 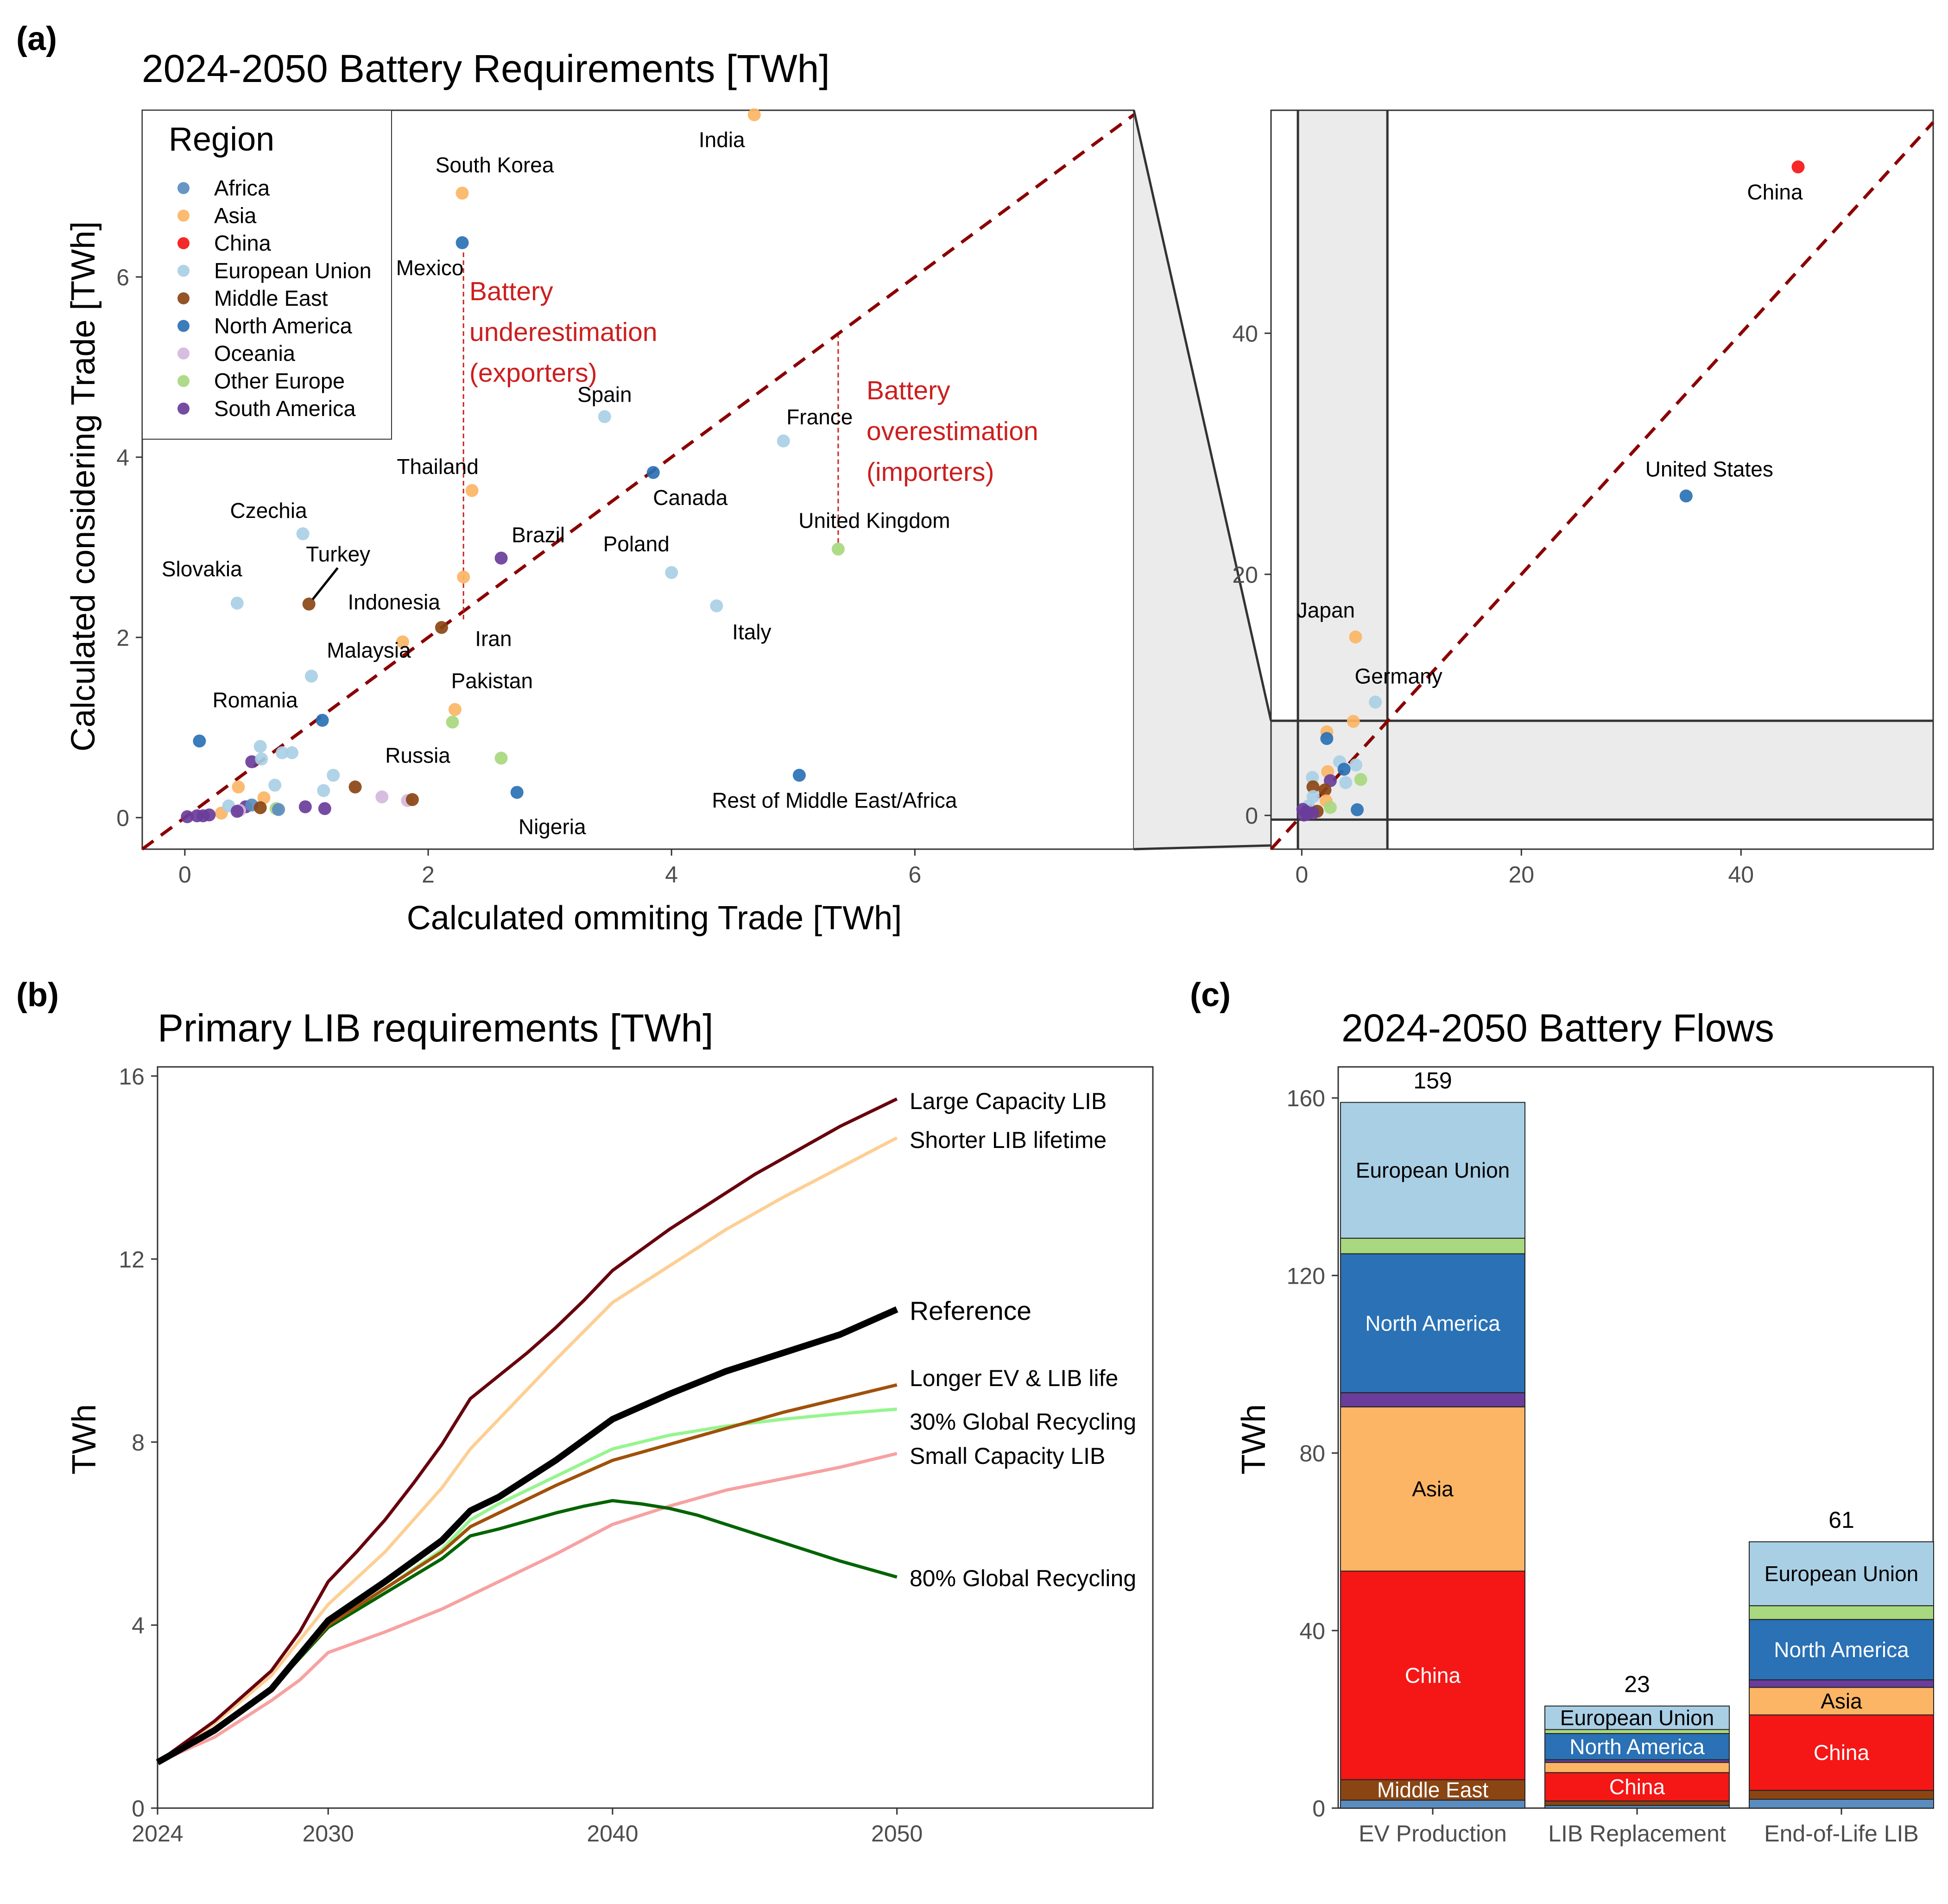 I want to click on zoom-connector-fill, so click(x=1203, y=479).